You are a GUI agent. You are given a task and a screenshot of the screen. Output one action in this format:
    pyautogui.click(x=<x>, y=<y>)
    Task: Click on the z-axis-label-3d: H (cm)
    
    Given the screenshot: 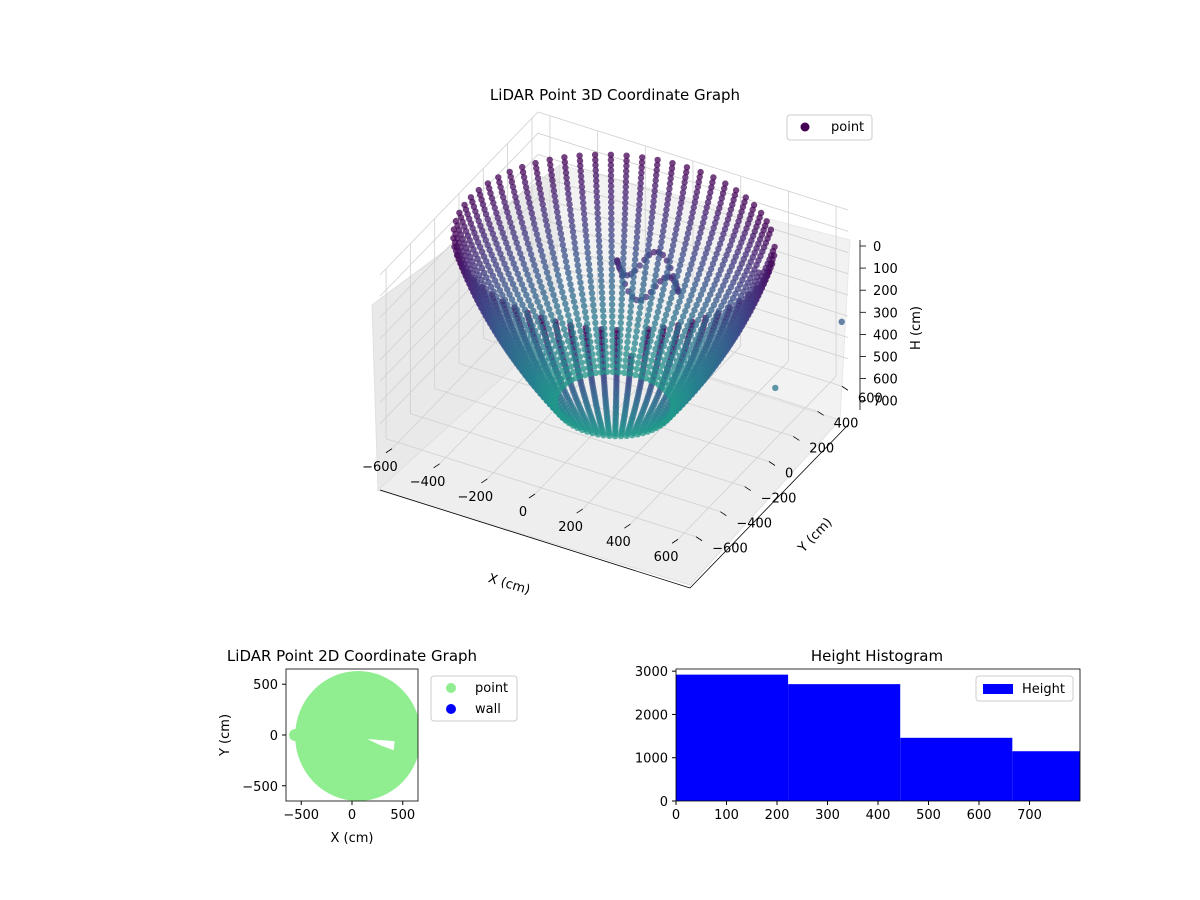 What is the action you would take?
    pyautogui.click(x=916, y=328)
    